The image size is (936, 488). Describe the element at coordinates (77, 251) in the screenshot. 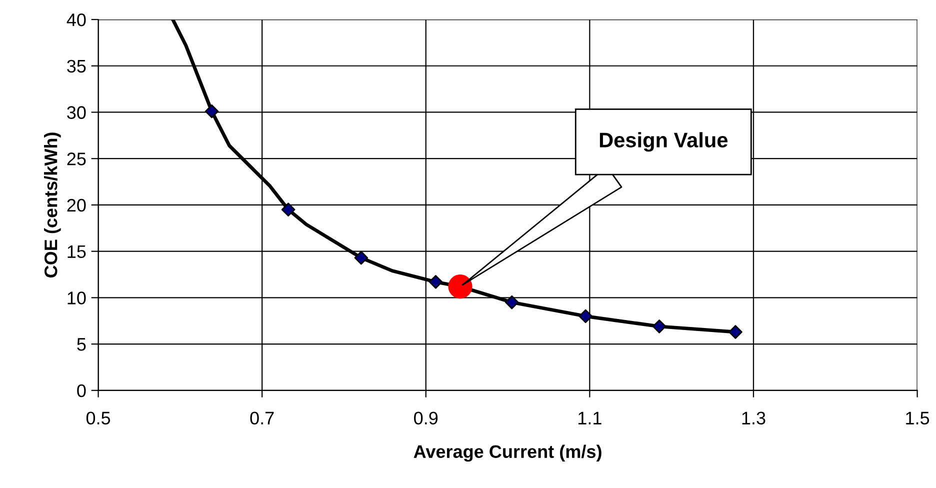

I see `y-tick-label: 15` at that location.